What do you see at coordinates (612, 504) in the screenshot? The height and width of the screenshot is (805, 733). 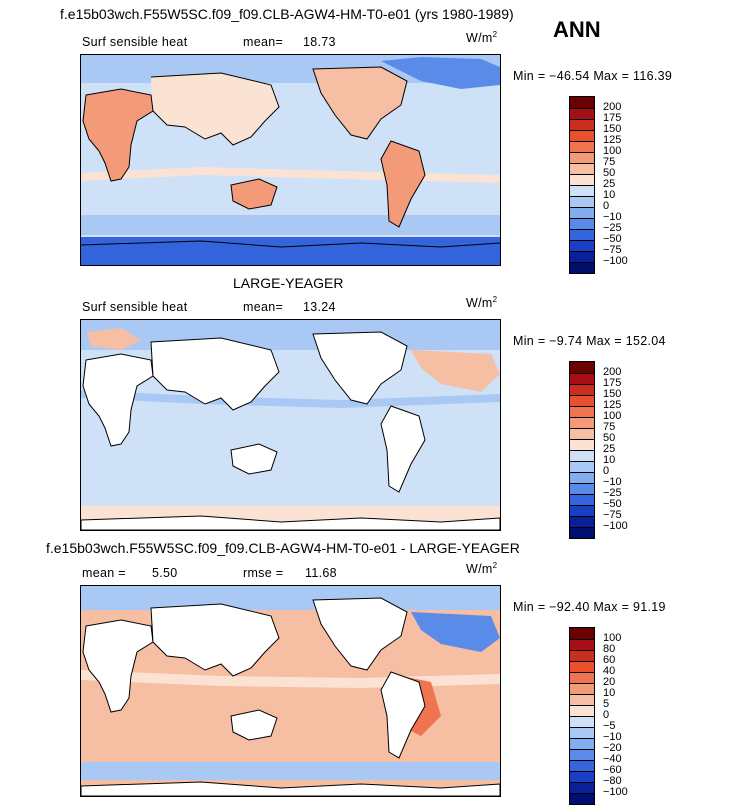 I see `panel2-tick: −50` at bounding box center [612, 504].